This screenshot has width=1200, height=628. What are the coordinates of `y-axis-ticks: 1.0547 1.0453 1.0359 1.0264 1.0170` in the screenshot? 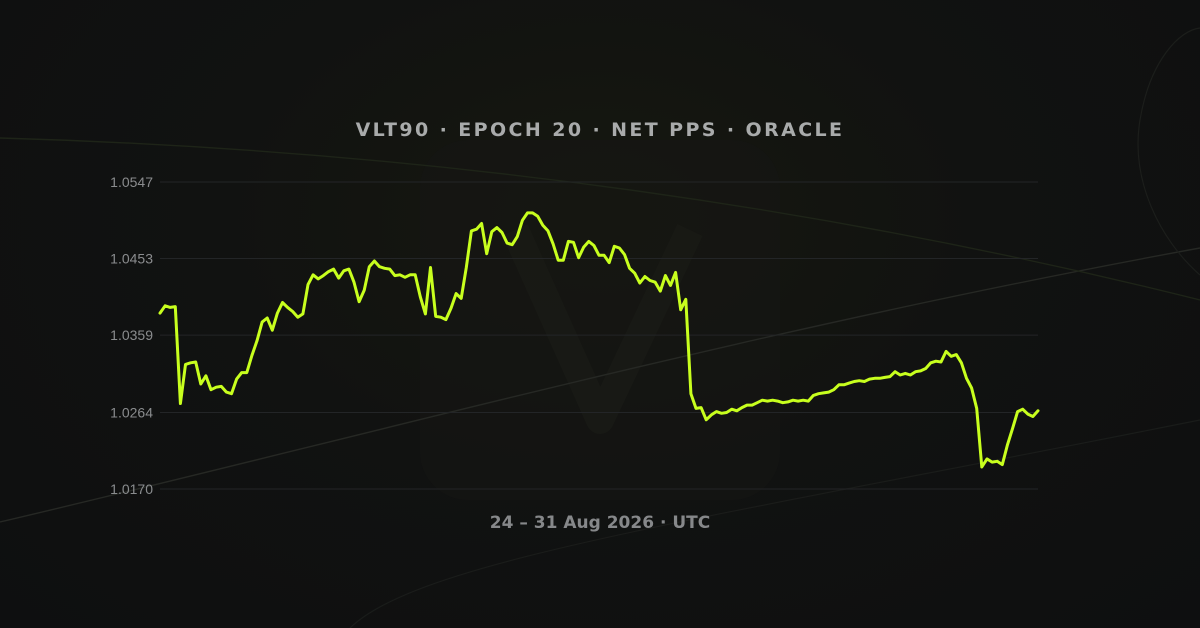 It's located at (131, 335).